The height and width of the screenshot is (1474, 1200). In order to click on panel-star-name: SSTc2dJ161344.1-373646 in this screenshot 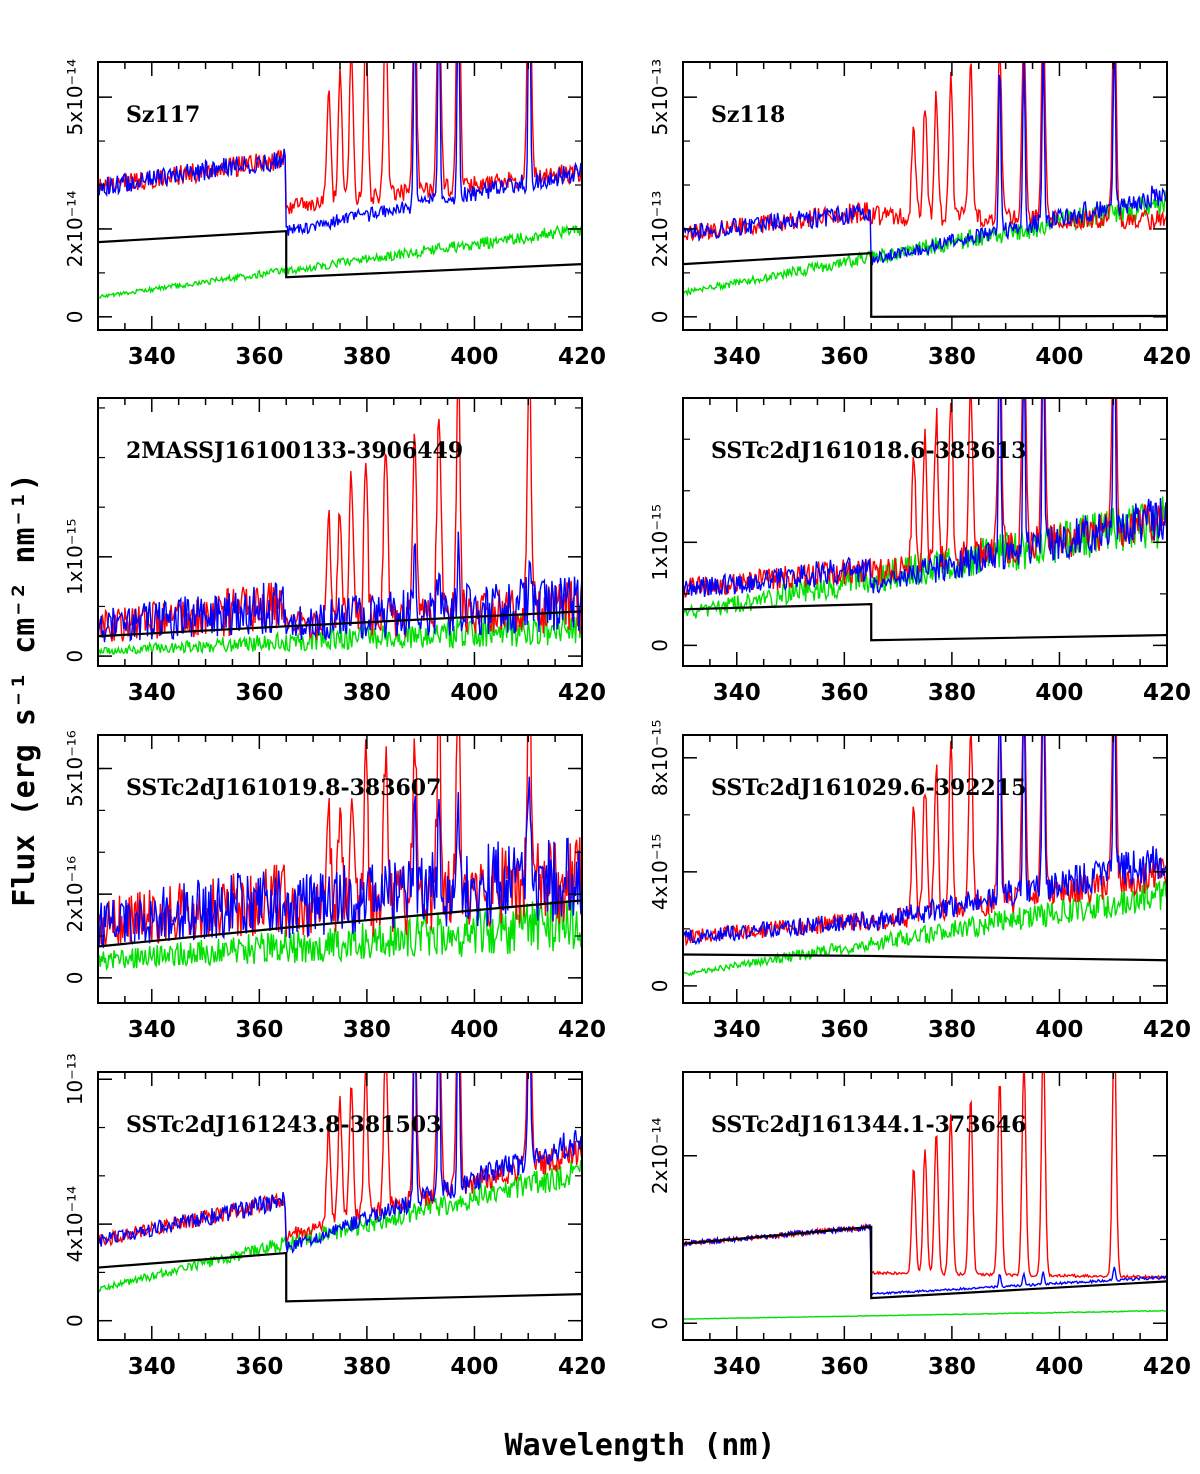, I will do `click(868, 1125)`.